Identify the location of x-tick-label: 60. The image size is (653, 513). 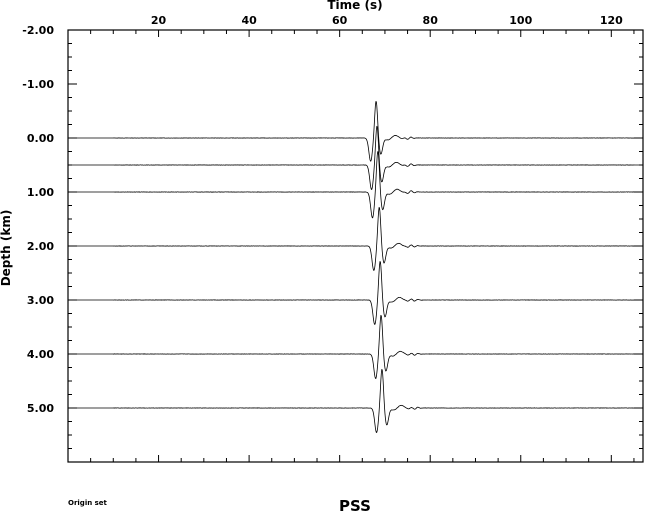
(340, 20).